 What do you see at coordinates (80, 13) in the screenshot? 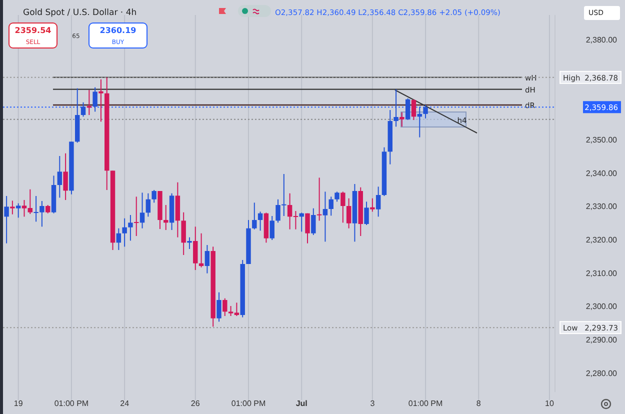
I see `chart-title: Gold Spot / U.S. Dollar · 4h` at bounding box center [80, 13].